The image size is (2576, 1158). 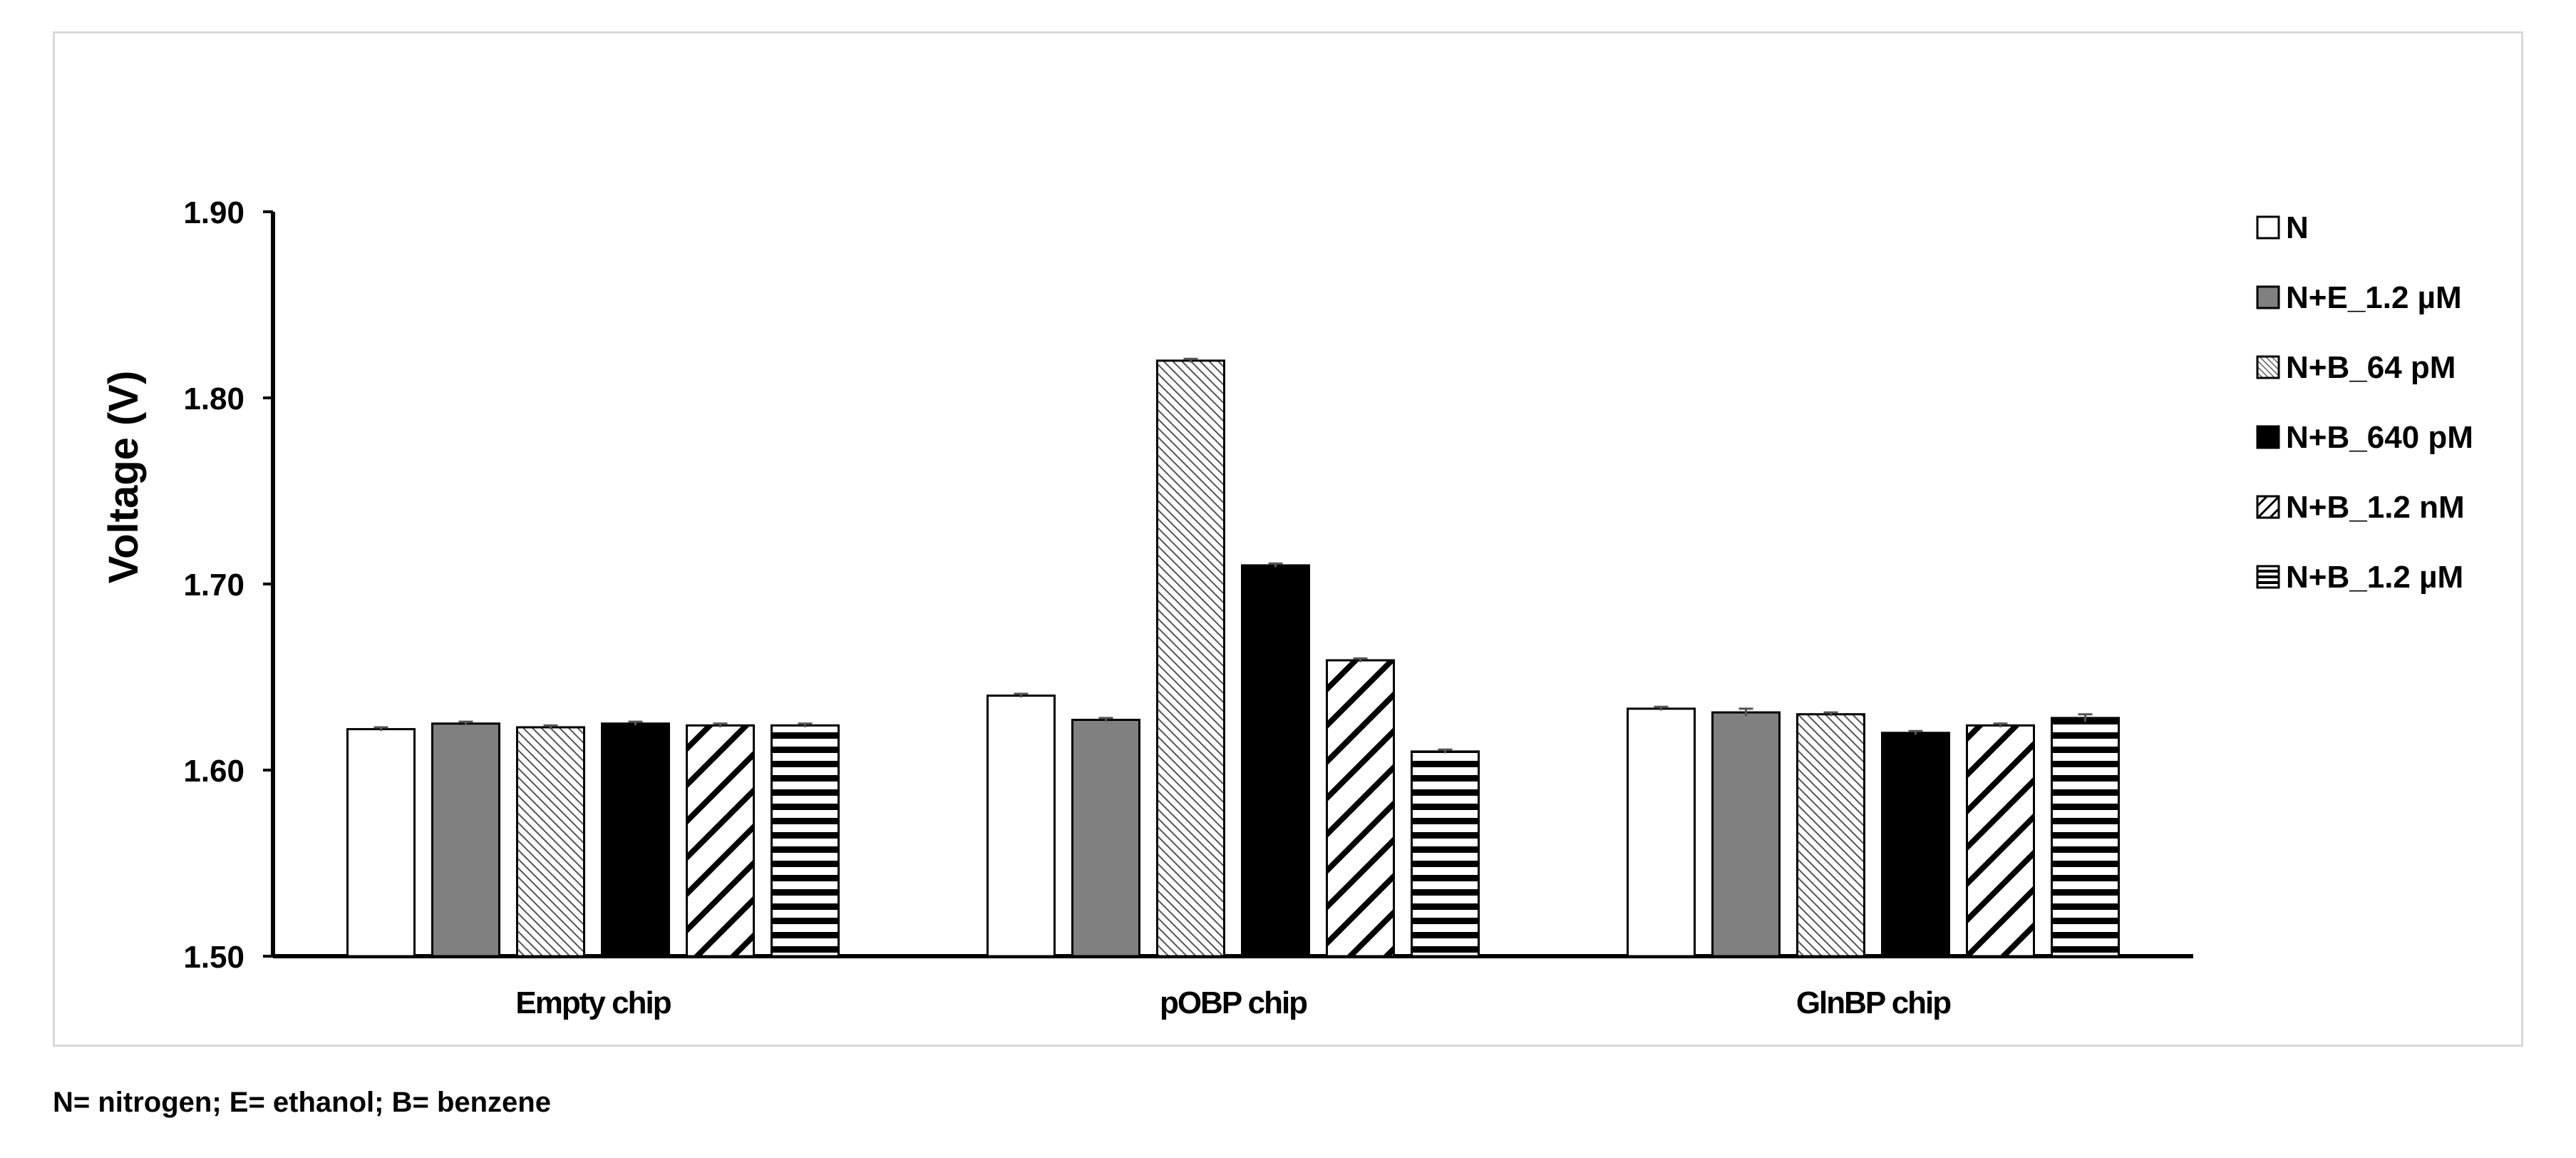 What do you see at coordinates (1360, 809) in the screenshot?
I see `bar-n-b-1-2-nm-pobp-chip` at bounding box center [1360, 809].